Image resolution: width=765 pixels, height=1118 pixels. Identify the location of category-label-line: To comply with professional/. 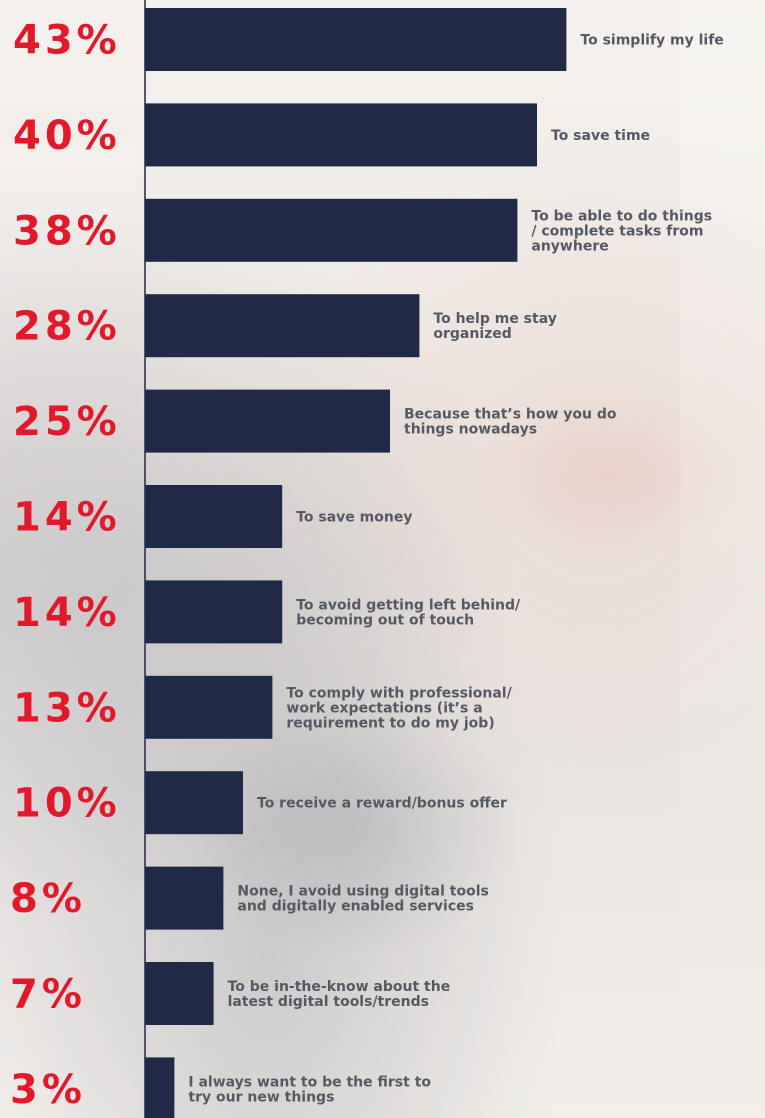
(399, 693).